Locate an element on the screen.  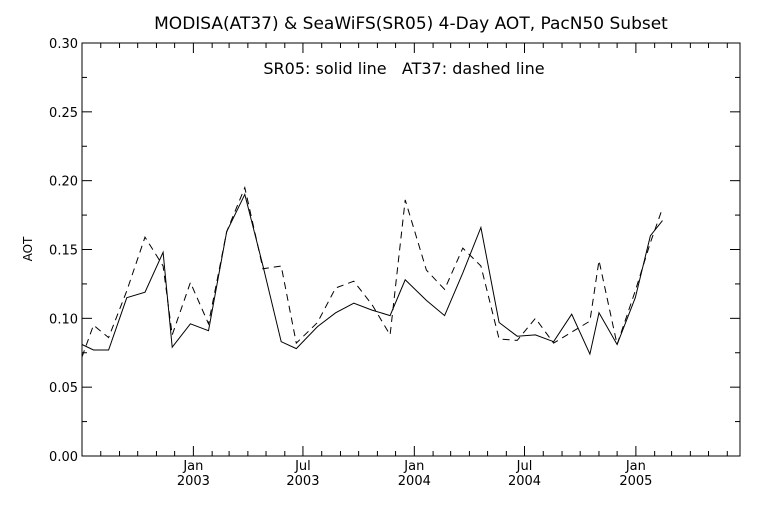
y-tick-label: 0.25 is located at coordinates (63, 113).